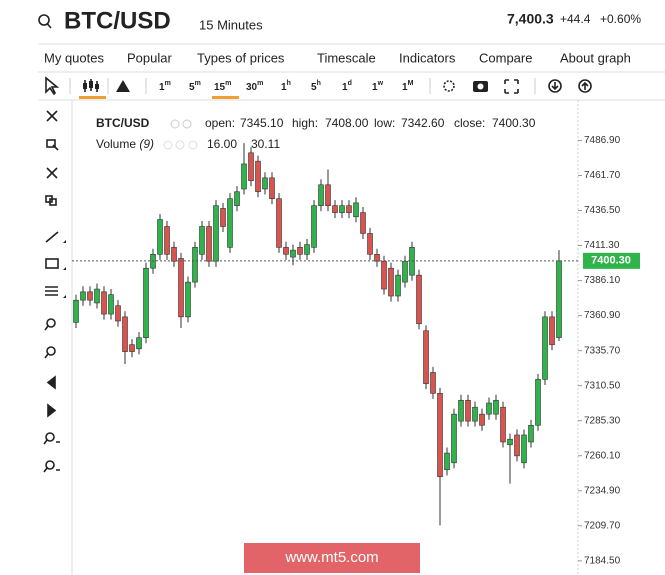 Image resolution: width=665 pixels, height=575 pixels. What do you see at coordinates (51, 306) in the screenshot?
I see `drawing-tools` at bounding box center [51, 306].